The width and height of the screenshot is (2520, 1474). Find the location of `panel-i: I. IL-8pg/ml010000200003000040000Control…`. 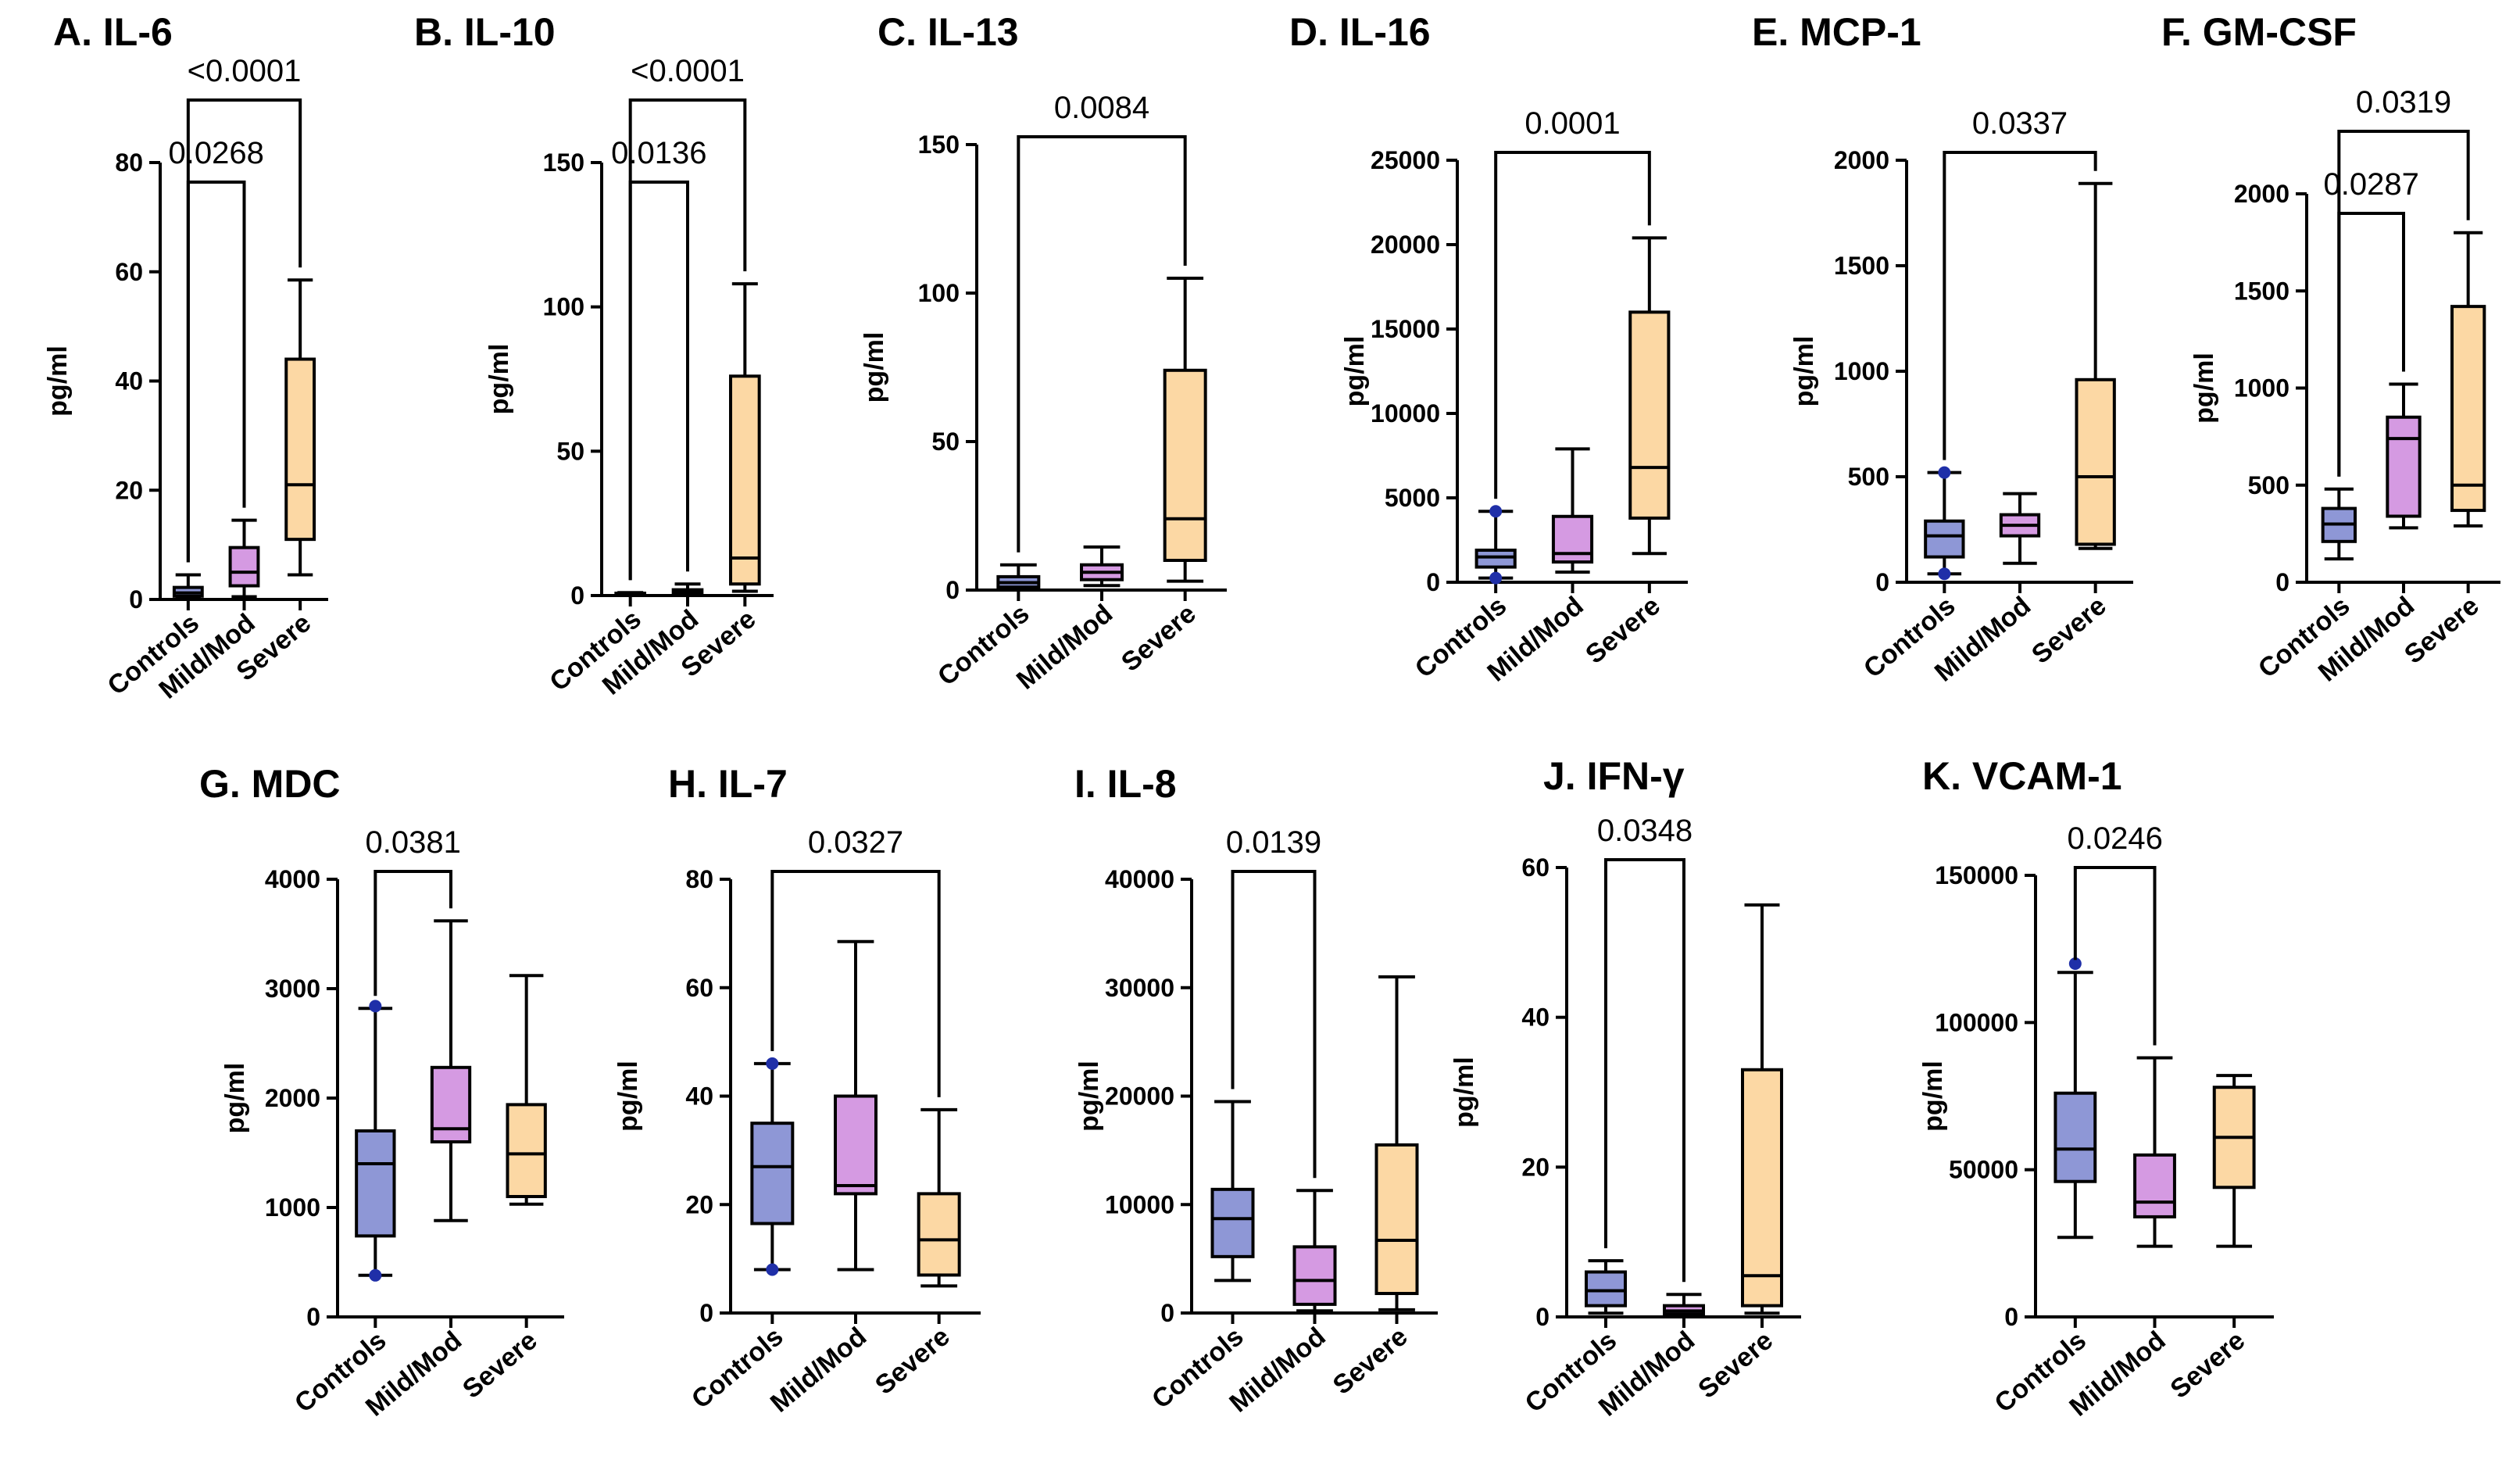

panel-i: I. IL-8pg/ml010000200003000040000Control… is located at coordinates (1256, 1090).